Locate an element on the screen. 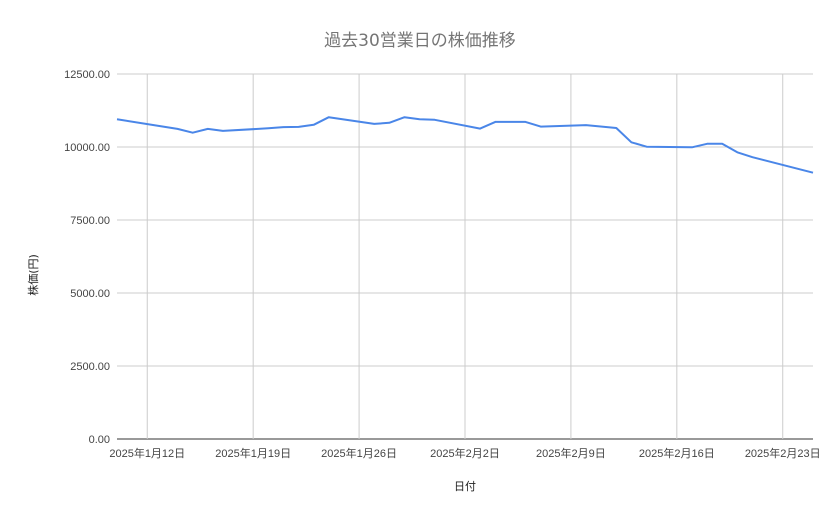 The width and height of the screenshot is (839, 519). x-tick-label: 2025年2月23日 is located at coordinates (783, 453).